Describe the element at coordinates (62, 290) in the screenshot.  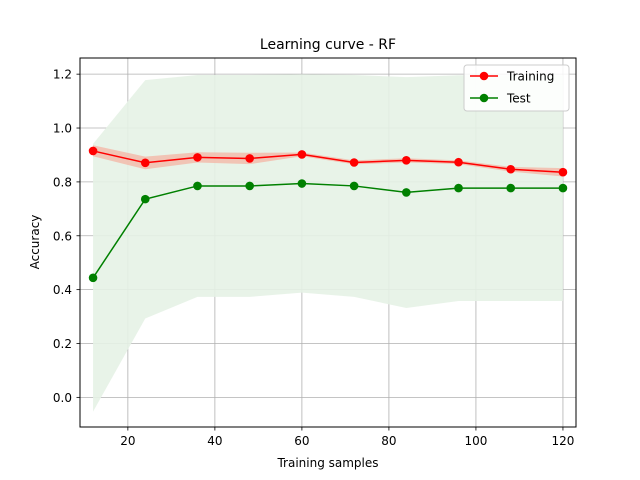
I see `y-tick-label: 0.4` at that location.